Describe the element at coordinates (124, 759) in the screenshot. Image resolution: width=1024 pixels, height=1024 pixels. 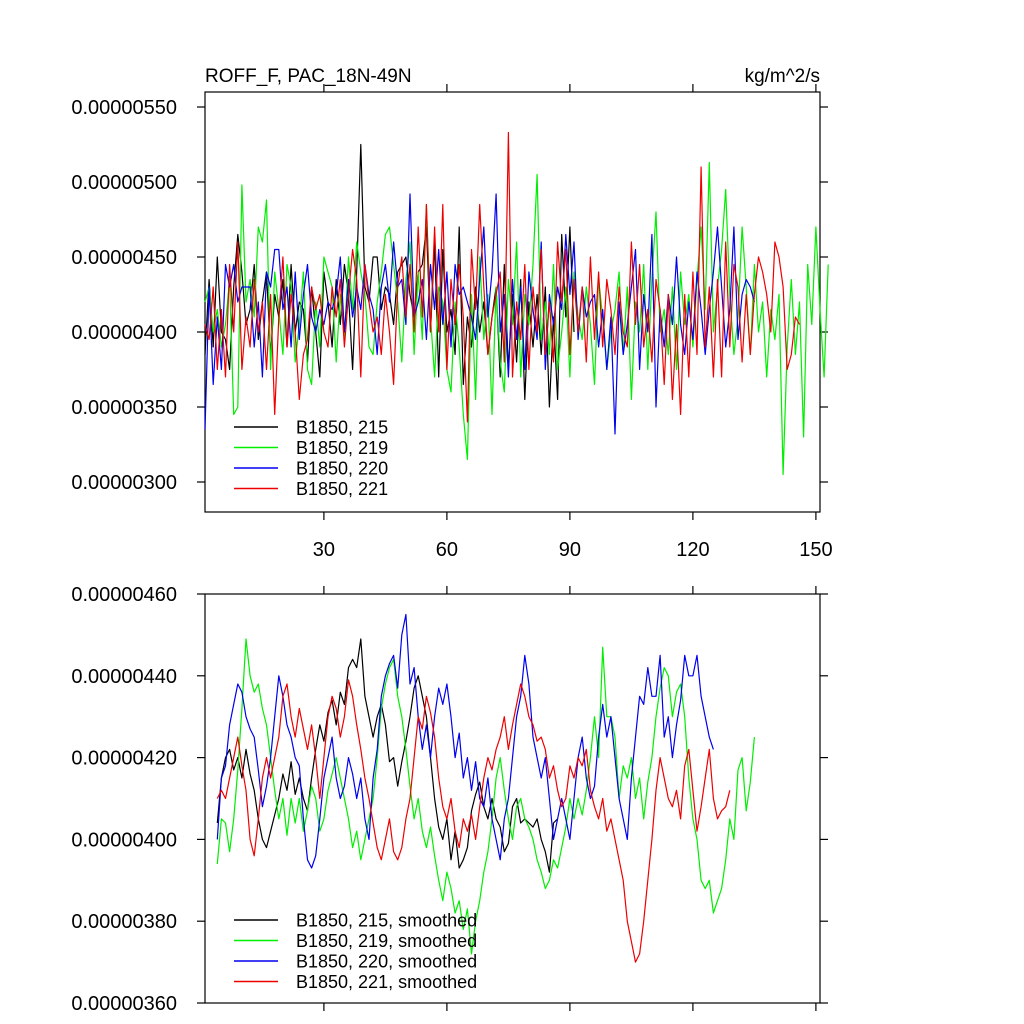
I see `y-tick-label: 0.00000420` at that location.